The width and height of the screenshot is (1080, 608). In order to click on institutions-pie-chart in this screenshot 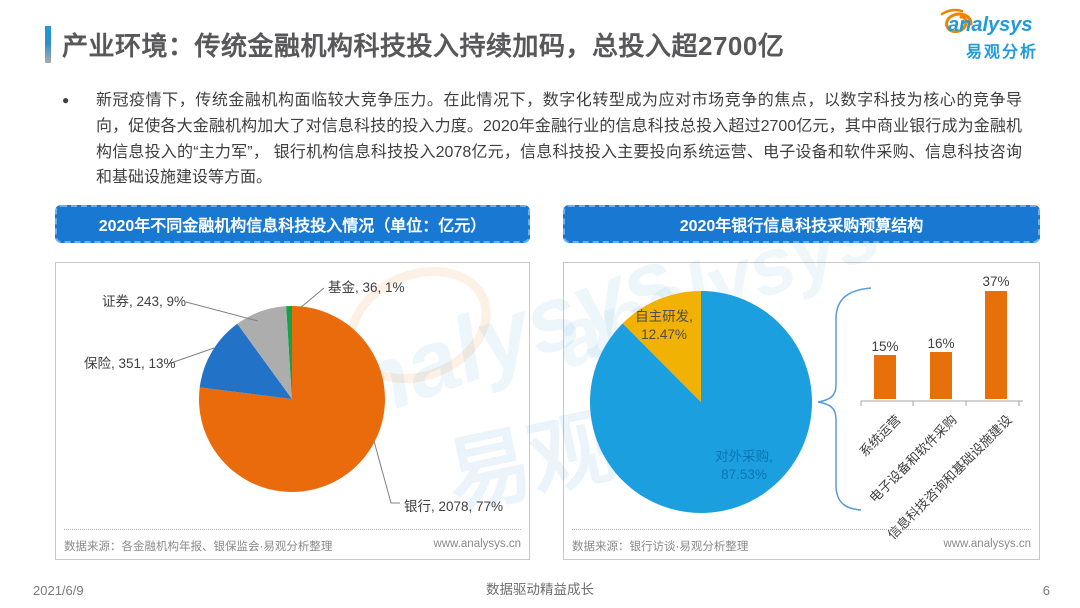, I will do `click(283, 395)`.